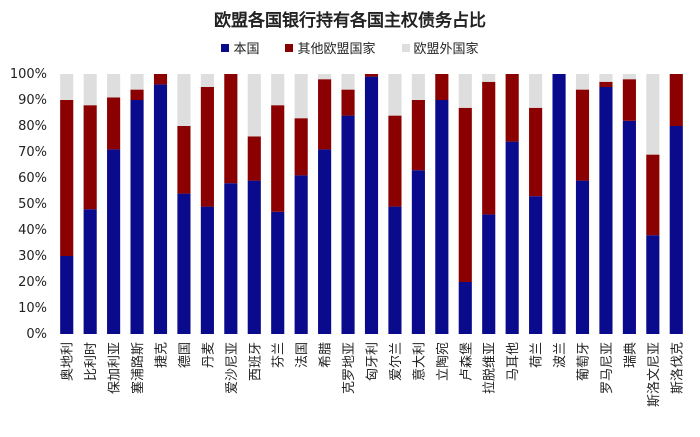 The height and width of the screenshot is (437, 700). I want to click on x-category-label: 保加利亚, so click(115, 368).